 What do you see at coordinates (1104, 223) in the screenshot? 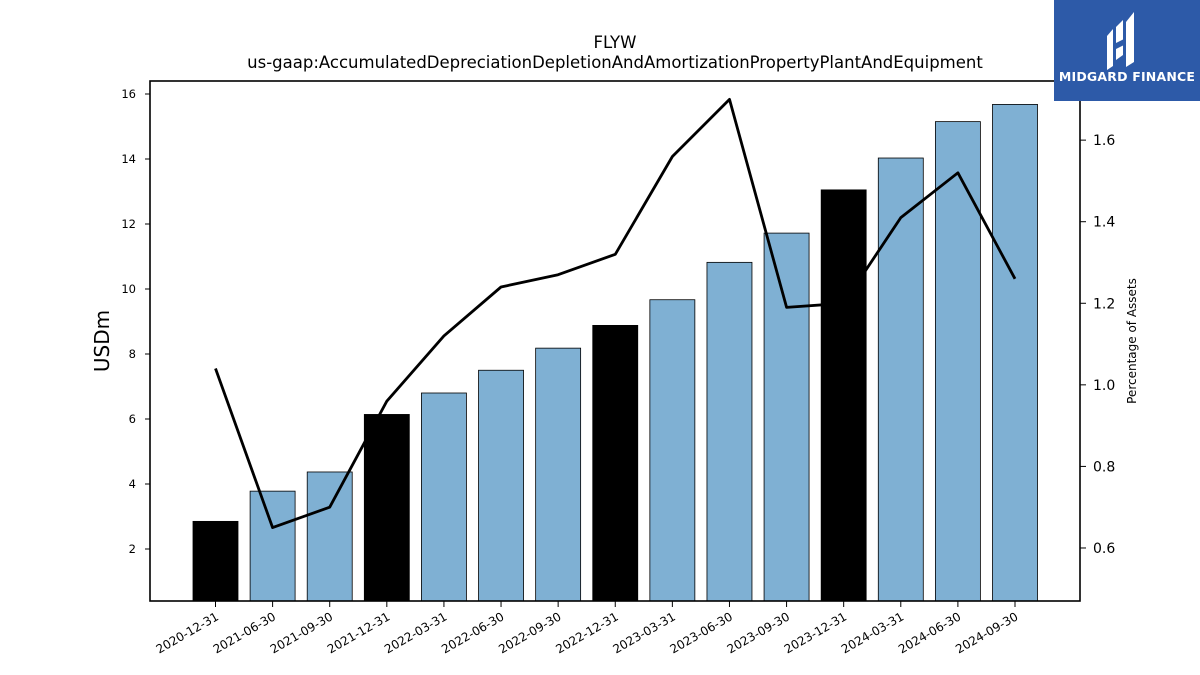
I see `y2-tick-label: 1.4` at bounding box center [1104, 223].